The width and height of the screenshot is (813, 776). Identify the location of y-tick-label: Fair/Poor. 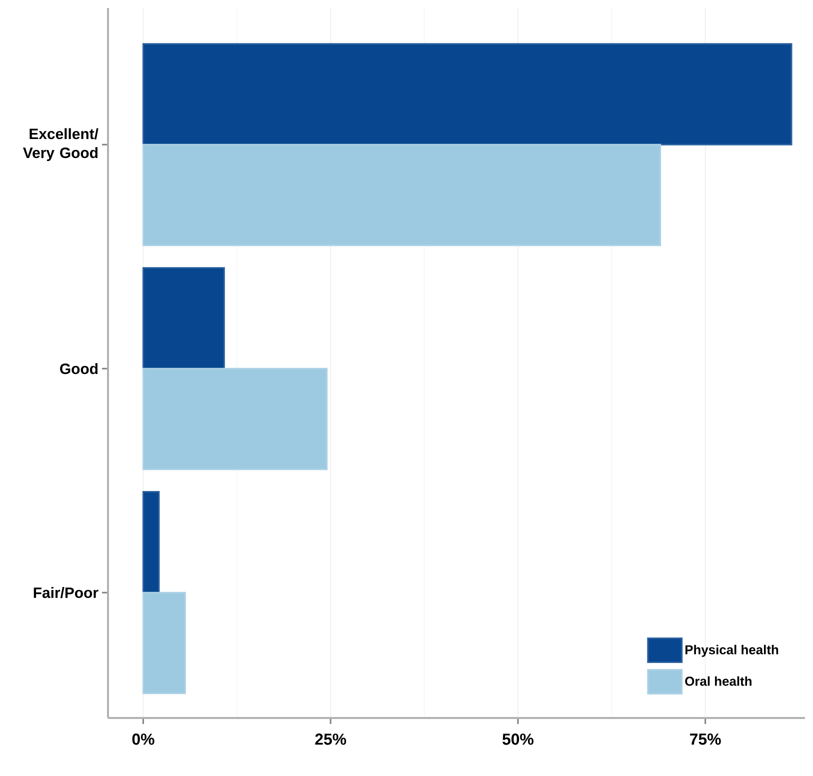
(66, 592).